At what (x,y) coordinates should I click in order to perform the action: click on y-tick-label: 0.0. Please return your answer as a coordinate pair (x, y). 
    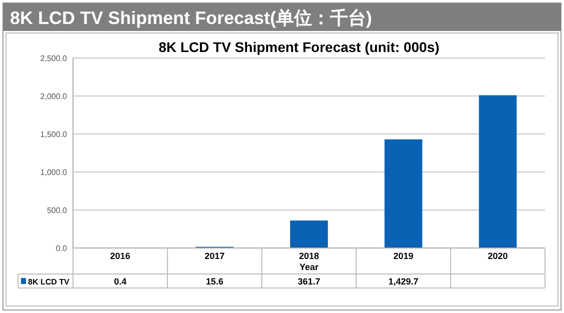
    Looking at the image, I should click on (62, 248).